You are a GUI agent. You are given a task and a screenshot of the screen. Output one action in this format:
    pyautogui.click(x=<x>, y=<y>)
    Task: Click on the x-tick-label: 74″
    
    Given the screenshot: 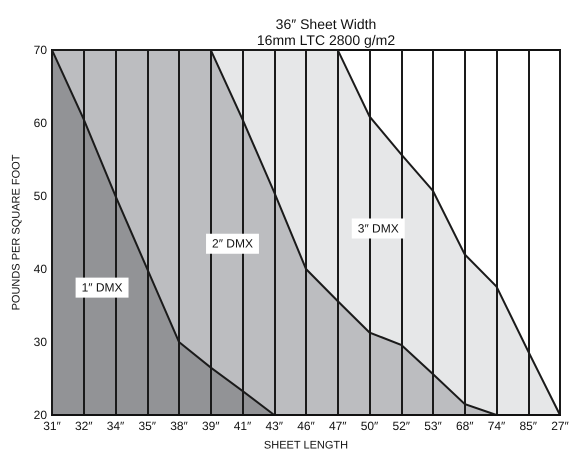 What is the action you would take?
    pyautogui.click(x=497, y=426)
    